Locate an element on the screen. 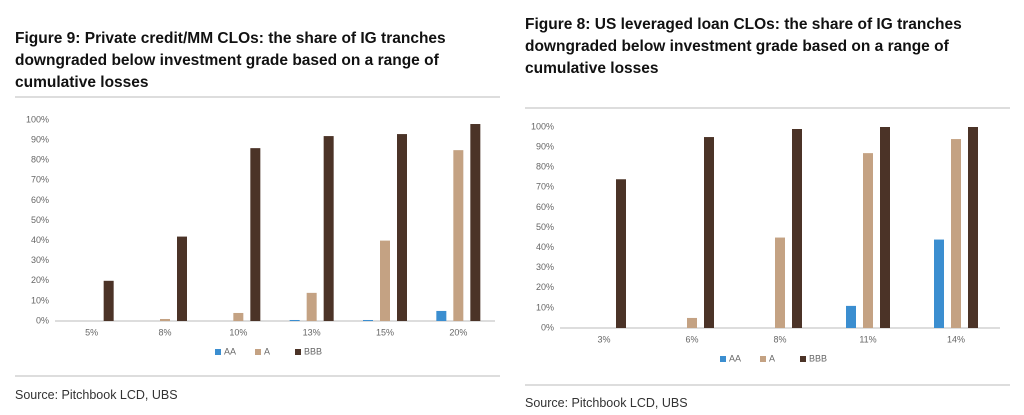 This screenshot has height=415, width=1024. x-tick-label: 5% is located at coordinates (91, 332).